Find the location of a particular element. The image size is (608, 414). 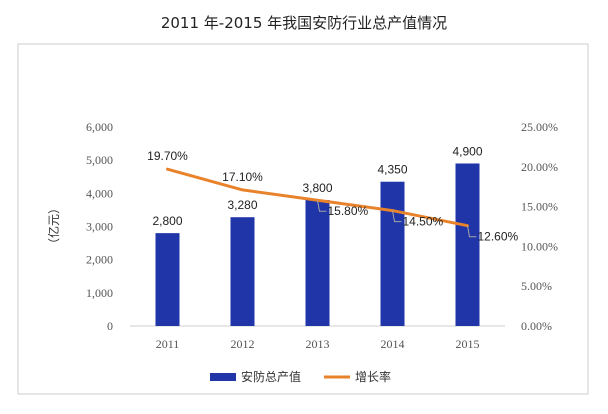

line-data-label: 15.80% is located at coordinates (348, 211).